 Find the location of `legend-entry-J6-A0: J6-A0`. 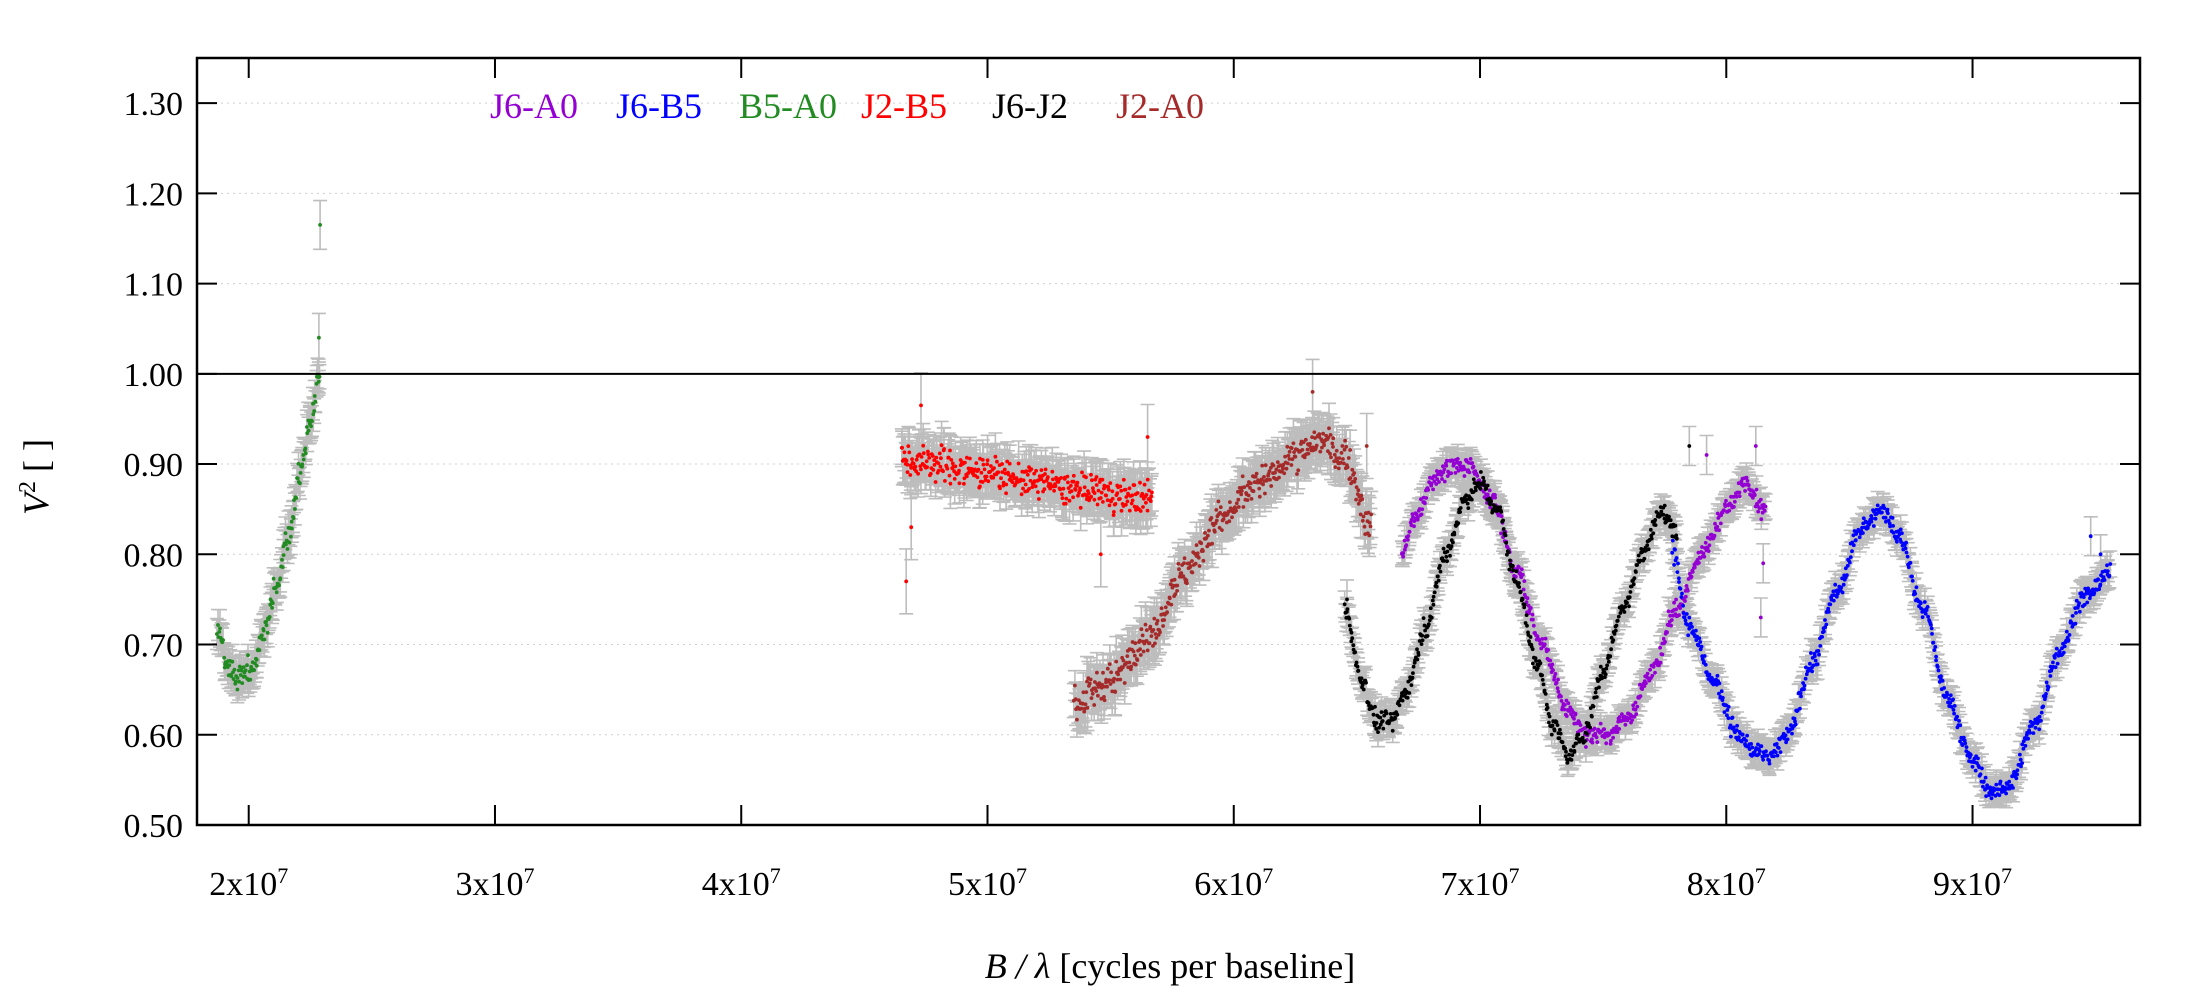

legend-entry-J6-A0: J6-A0 is located at coordinates (534, 106).